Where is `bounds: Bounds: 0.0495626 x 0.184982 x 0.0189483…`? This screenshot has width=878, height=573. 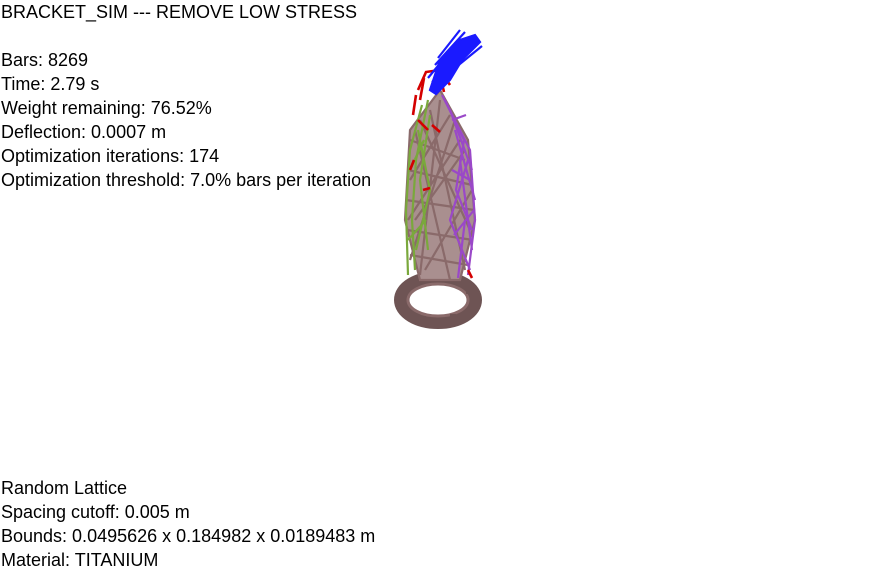
bounds: Bounds: 0.0495626 x 0.184982 x 0.0189483… is located at coordinates (188, 536).